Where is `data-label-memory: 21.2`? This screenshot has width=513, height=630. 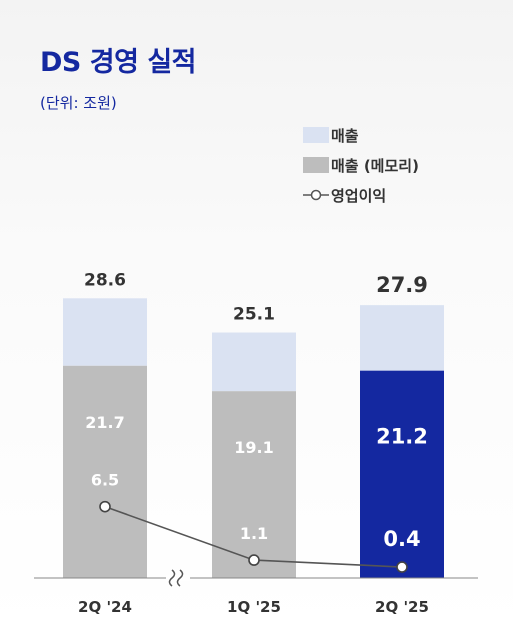 data-label-memory: 21.2 is located at coordinates (402, 437).